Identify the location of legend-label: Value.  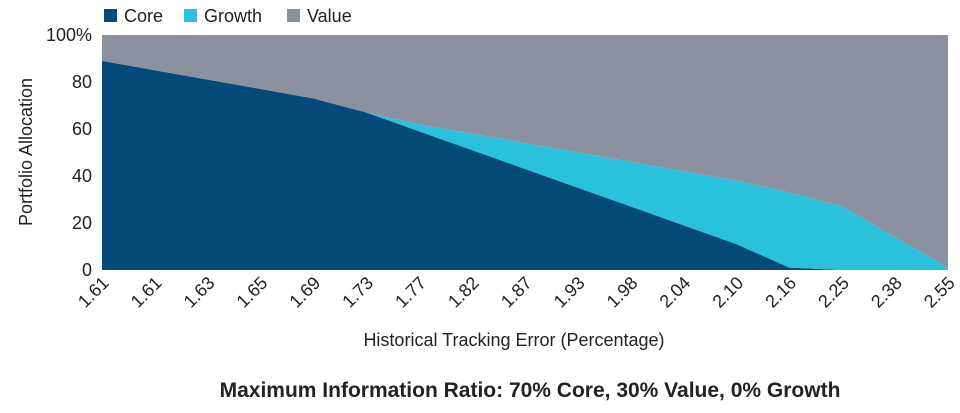
(329, 16).